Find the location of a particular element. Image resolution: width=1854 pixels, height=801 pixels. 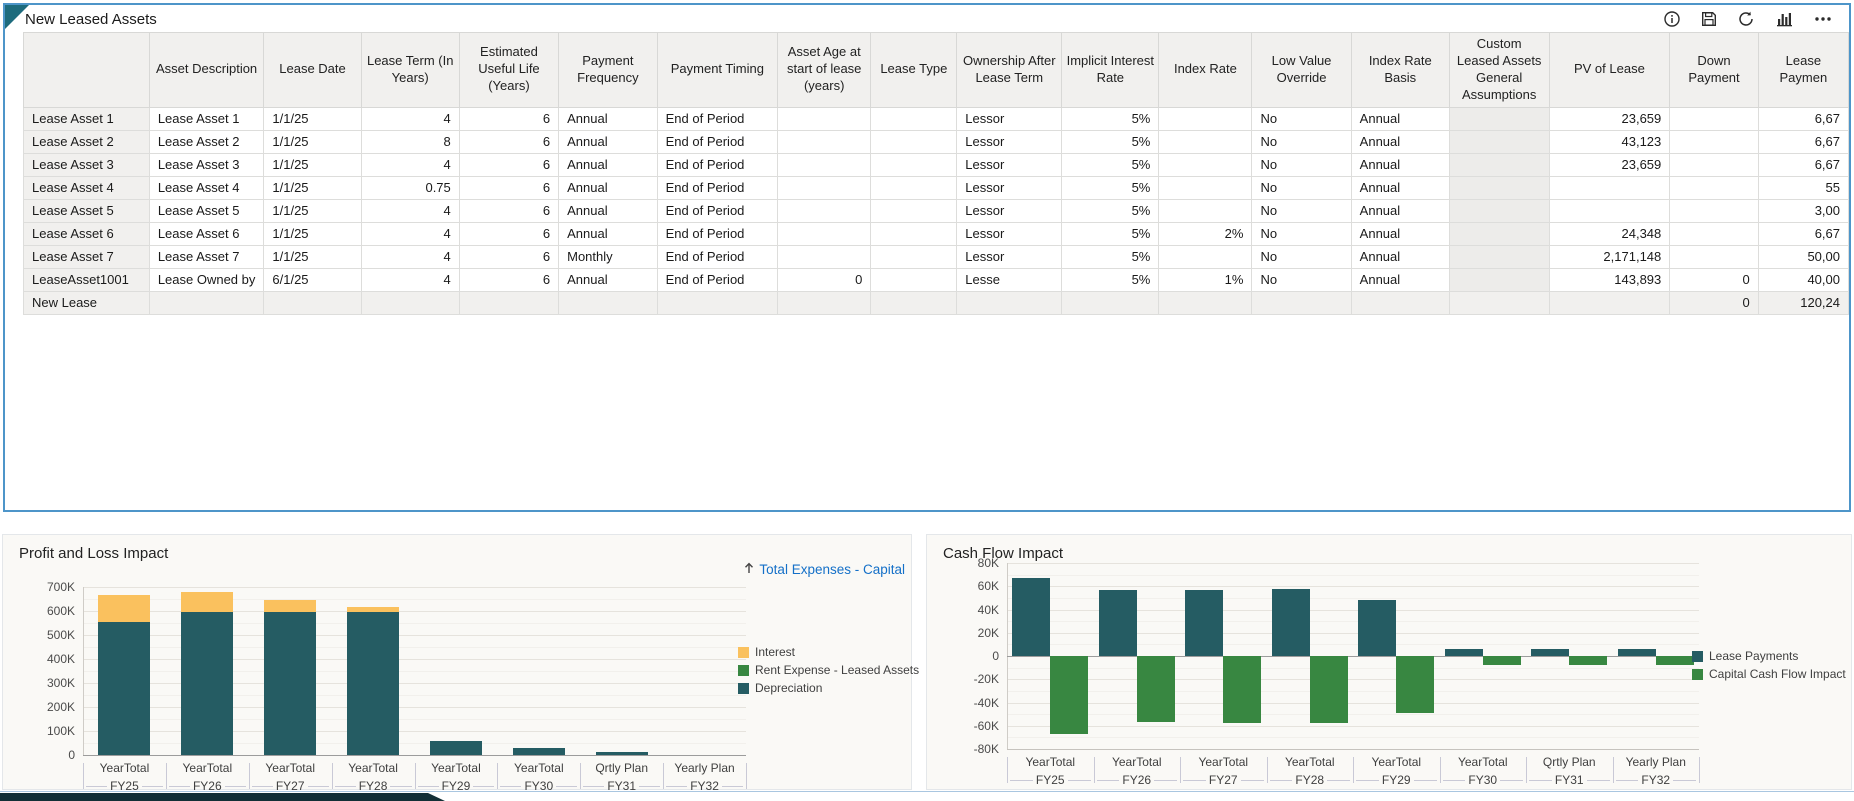

total-expenses-capital-link: Total Expenses - Capital is located at coordinates (824, 569).